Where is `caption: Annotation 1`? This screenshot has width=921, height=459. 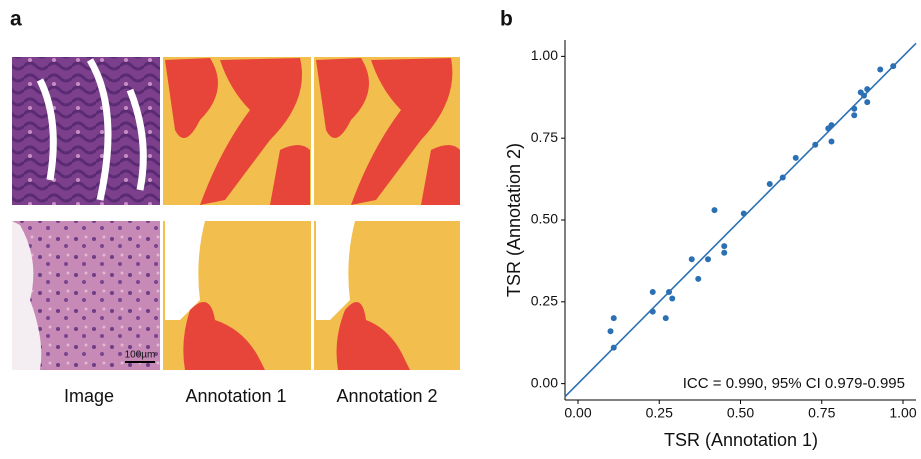 caption: Annotation 1 is located at coordinates (235, 396).